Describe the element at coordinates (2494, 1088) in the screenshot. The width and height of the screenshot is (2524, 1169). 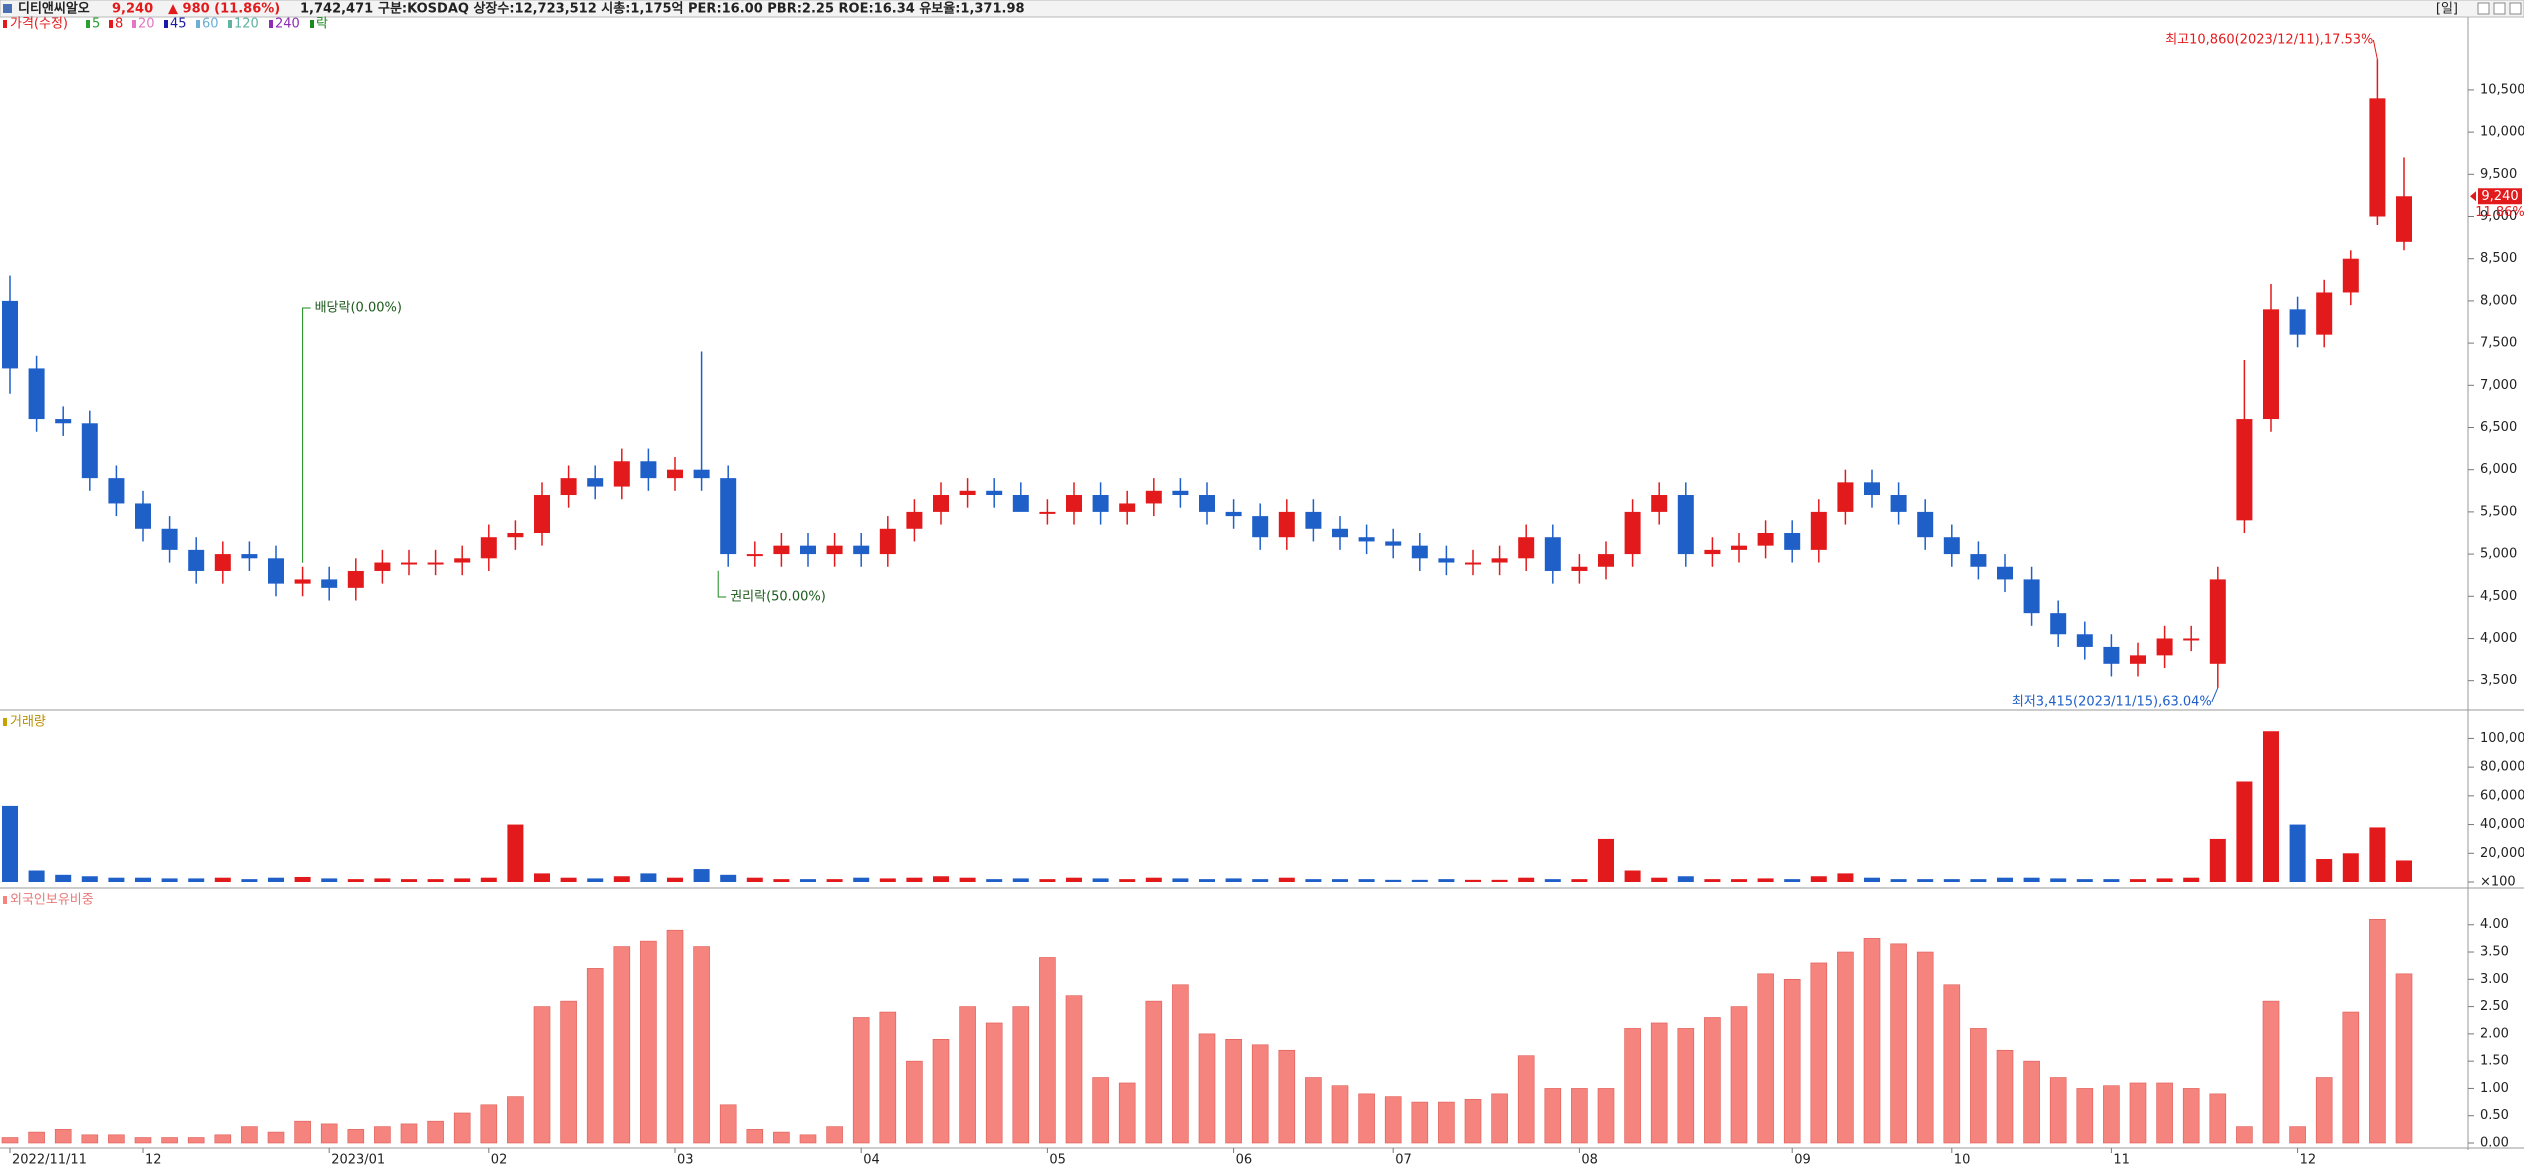
I see `y-tick-label: 1.00` at that location.